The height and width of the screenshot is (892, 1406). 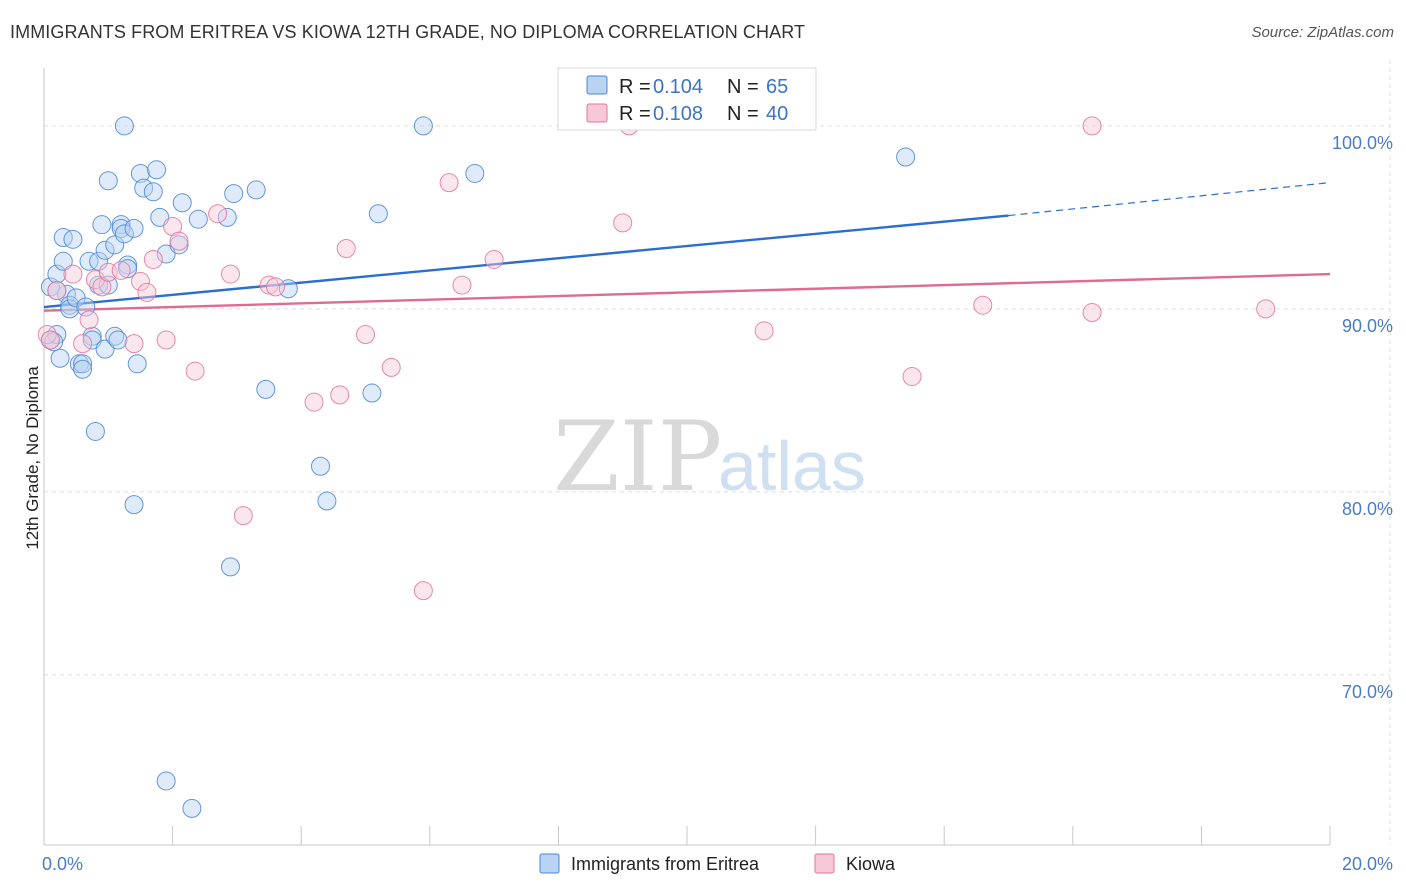 What do you see at coordinates (792, 466) in the screenshot?
I see `watermark-atlas: atlas` at bounding box center [792, 466].